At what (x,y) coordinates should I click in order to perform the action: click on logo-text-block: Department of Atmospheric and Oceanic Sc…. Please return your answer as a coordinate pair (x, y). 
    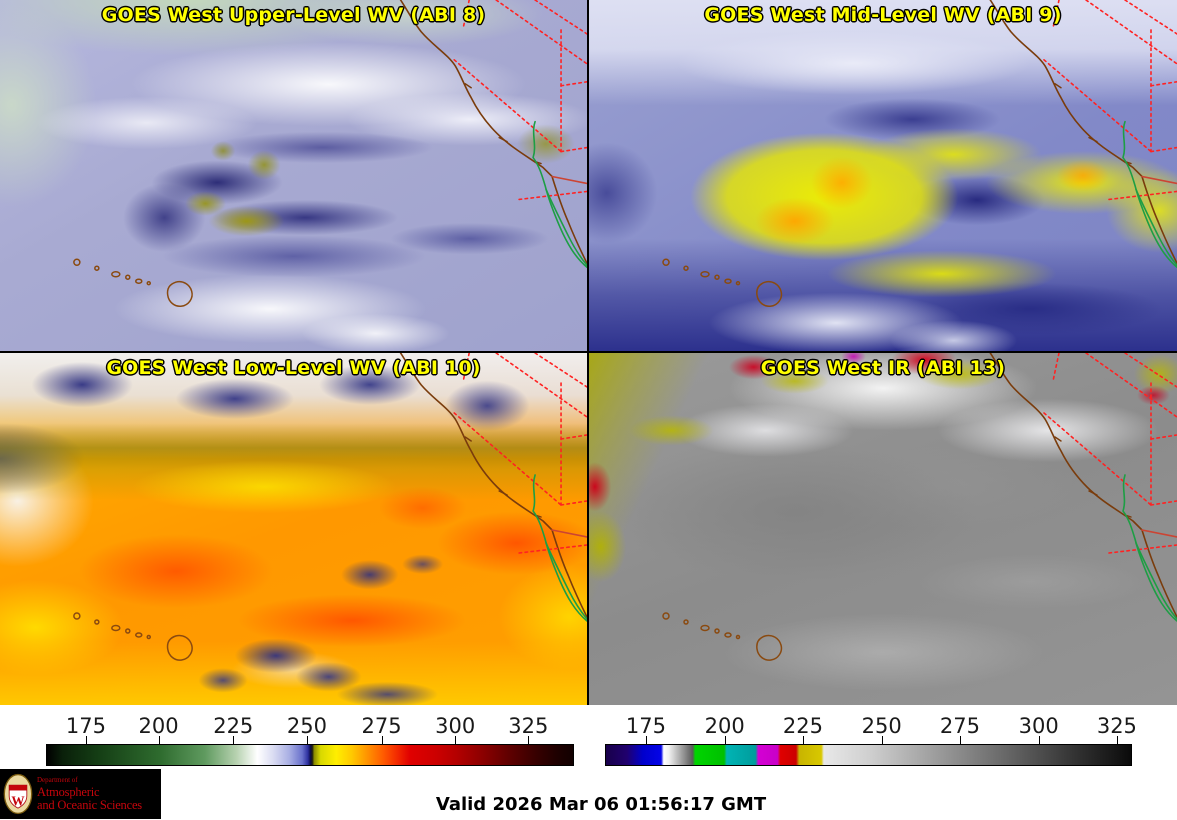
    Looking at the image, I should click on (89, 793).